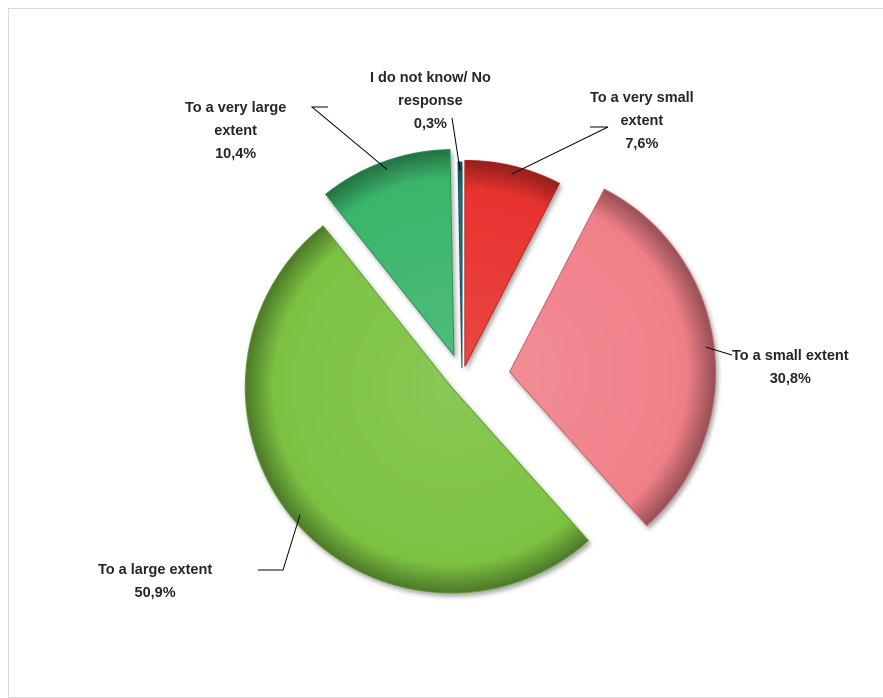 Image resolution: width=883 pixels, height=698 pixels. Describe the element at coordinates (155, 593) in the screenshot. I see `slice-value: 50,9%` at that location.